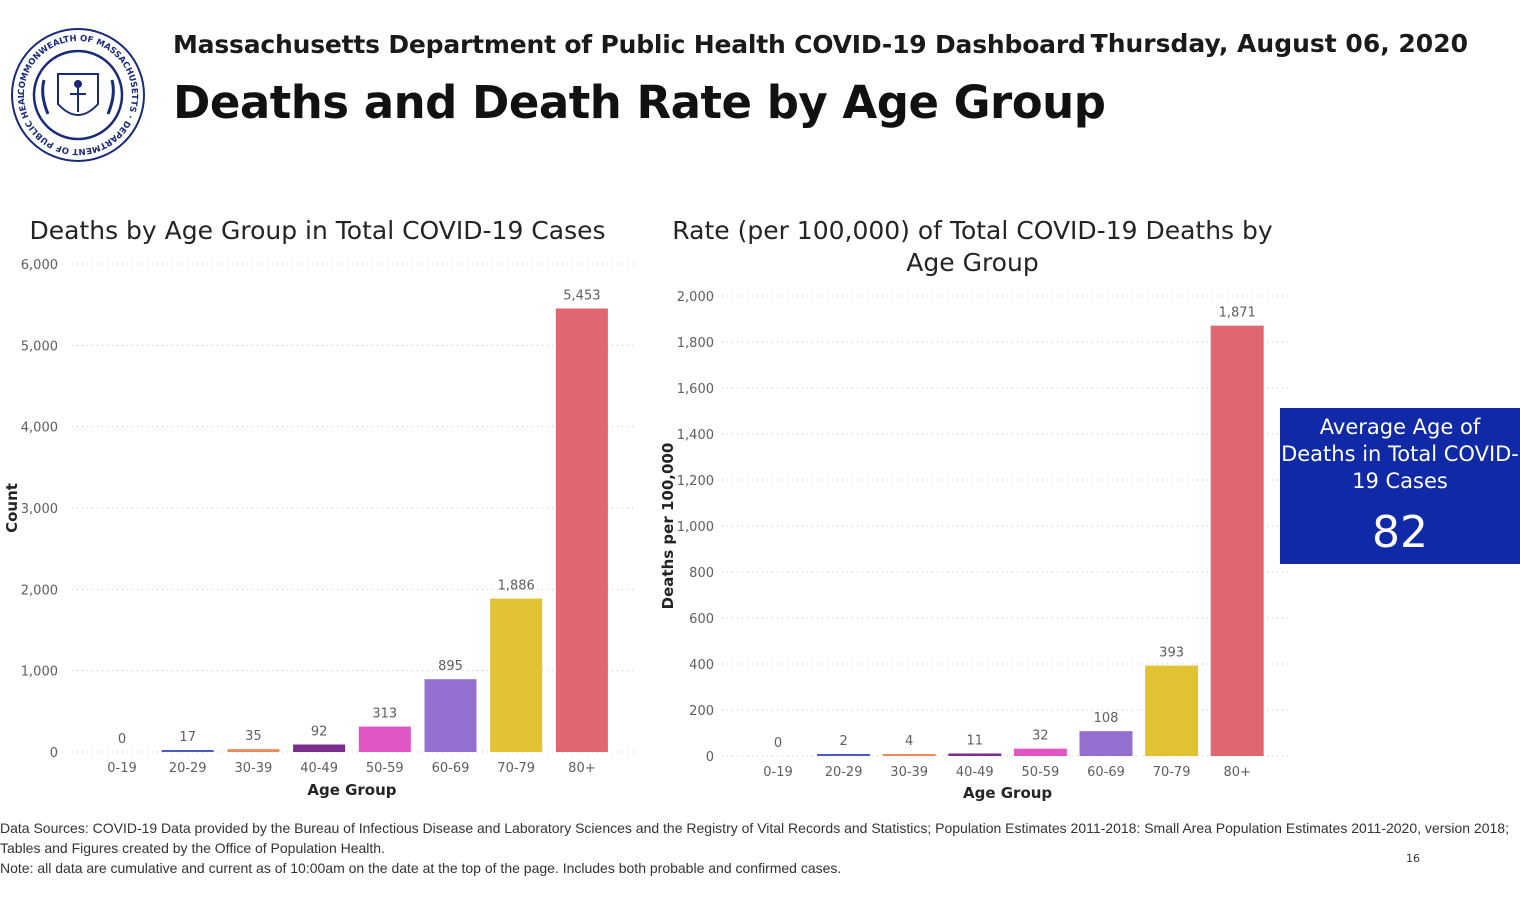  I want to click on average-age-value: 82, so click(1400, 532).